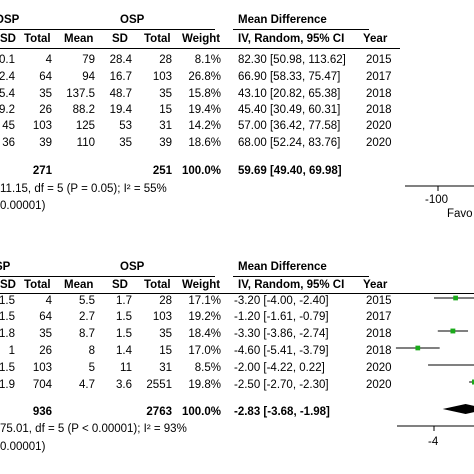  I want to click on cell-sd2: 1.5, so click(124, 334).